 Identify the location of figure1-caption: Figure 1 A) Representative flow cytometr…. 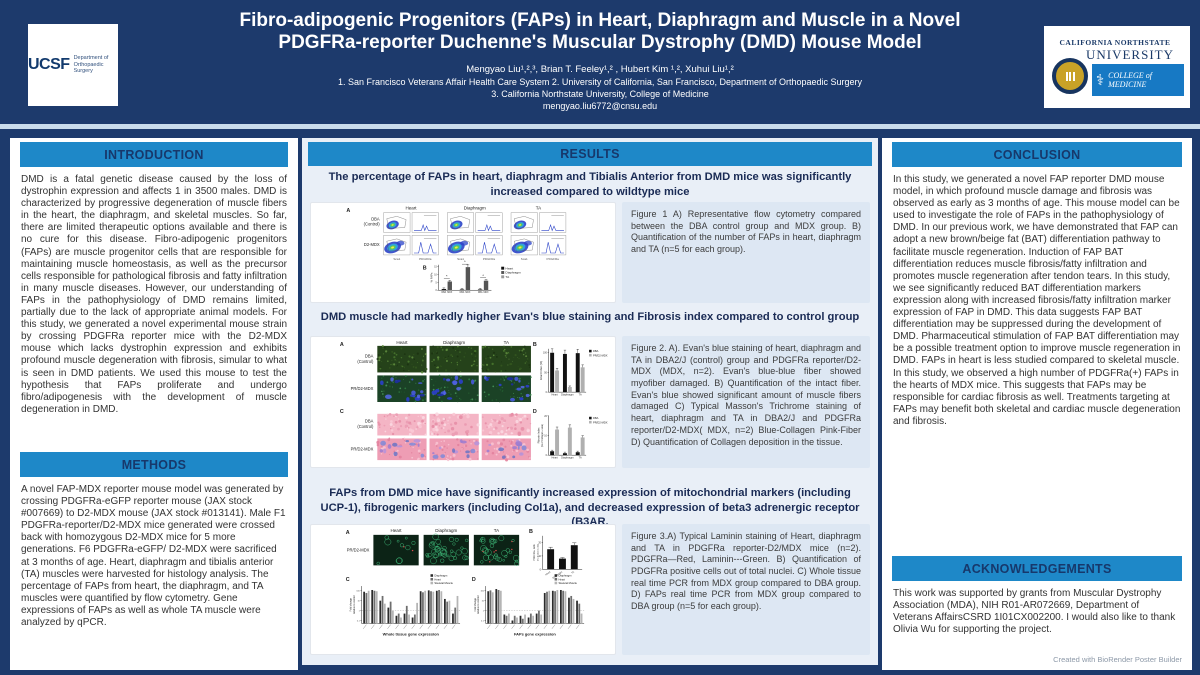
(746, 252).